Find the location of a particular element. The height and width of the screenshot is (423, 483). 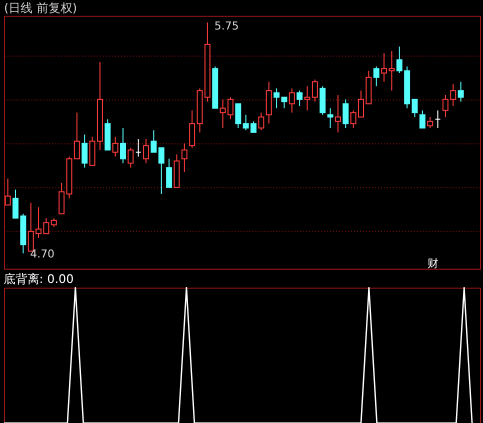

annotation: 5.75 is located at coordinates (226, 25).